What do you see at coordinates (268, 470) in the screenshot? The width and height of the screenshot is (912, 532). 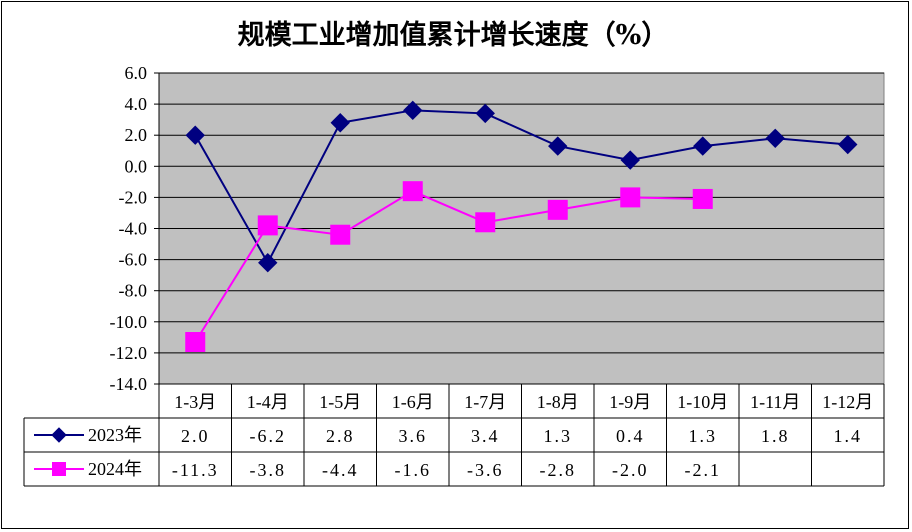 I see `data-cell: -3.8` at bounding box center [268, 470].